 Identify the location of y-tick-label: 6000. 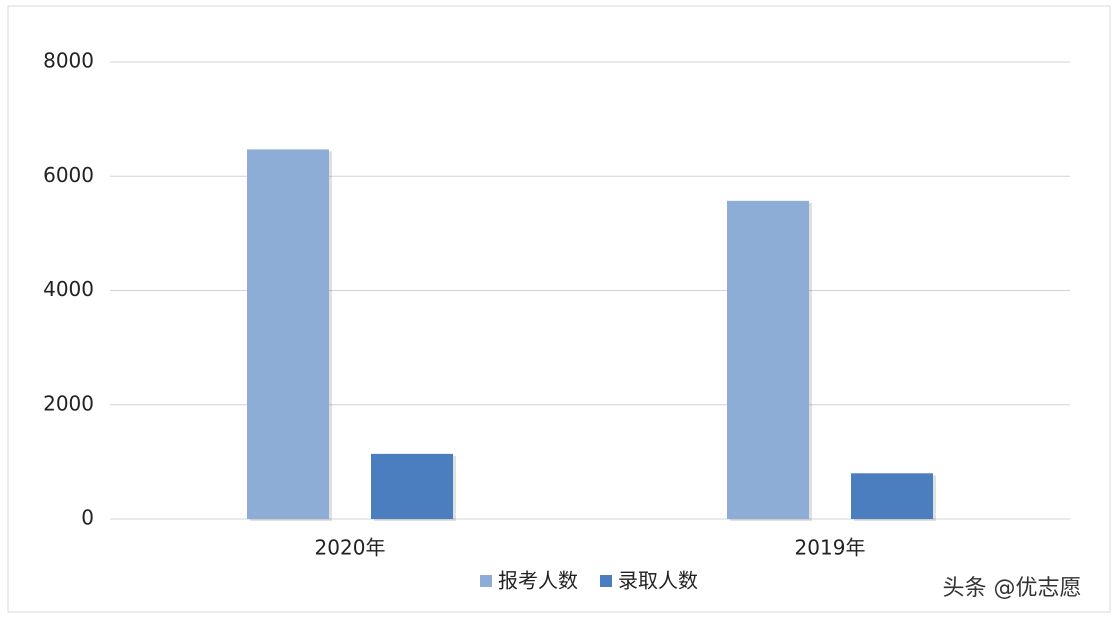
(68, 175).